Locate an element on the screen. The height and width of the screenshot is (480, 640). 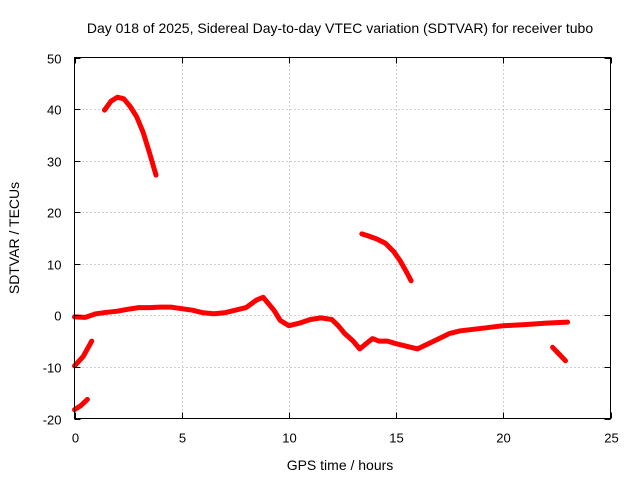
x-tick-label: 10 is located at coordinates (289, 438).